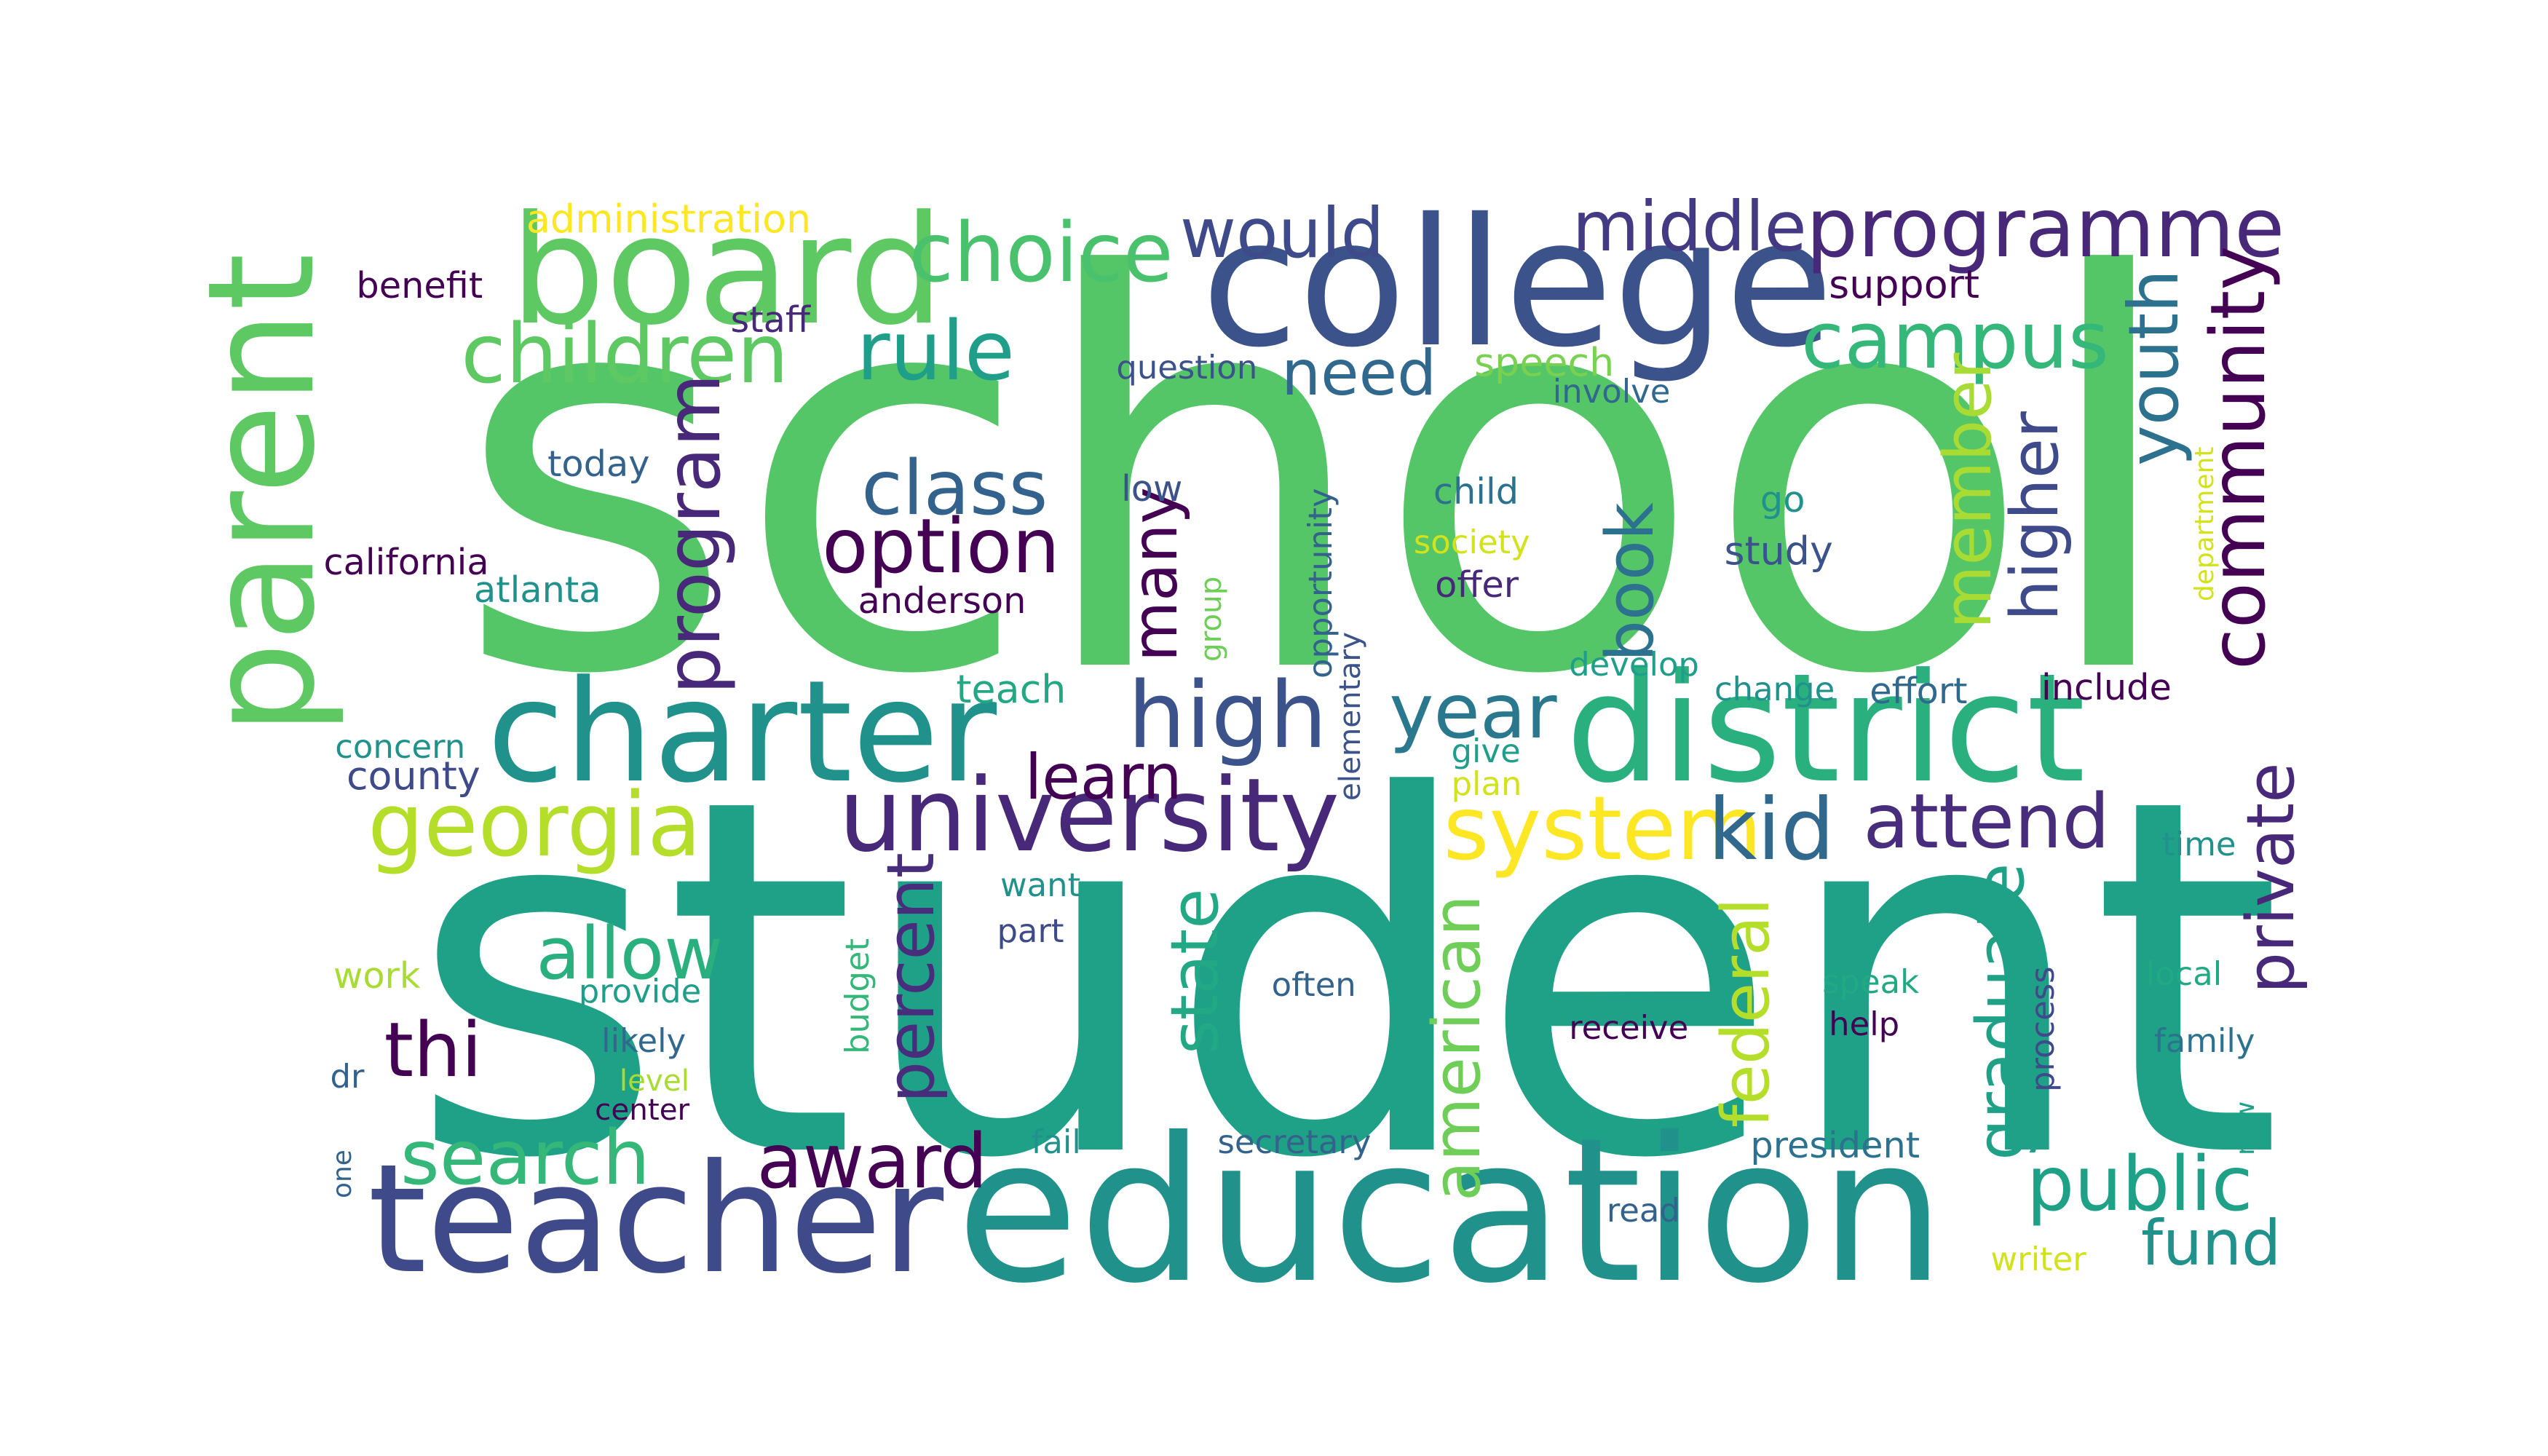  Describe the element at coordinates (2139, 1184) in the screenshot. I see `cloud-word-public: public` at that location.